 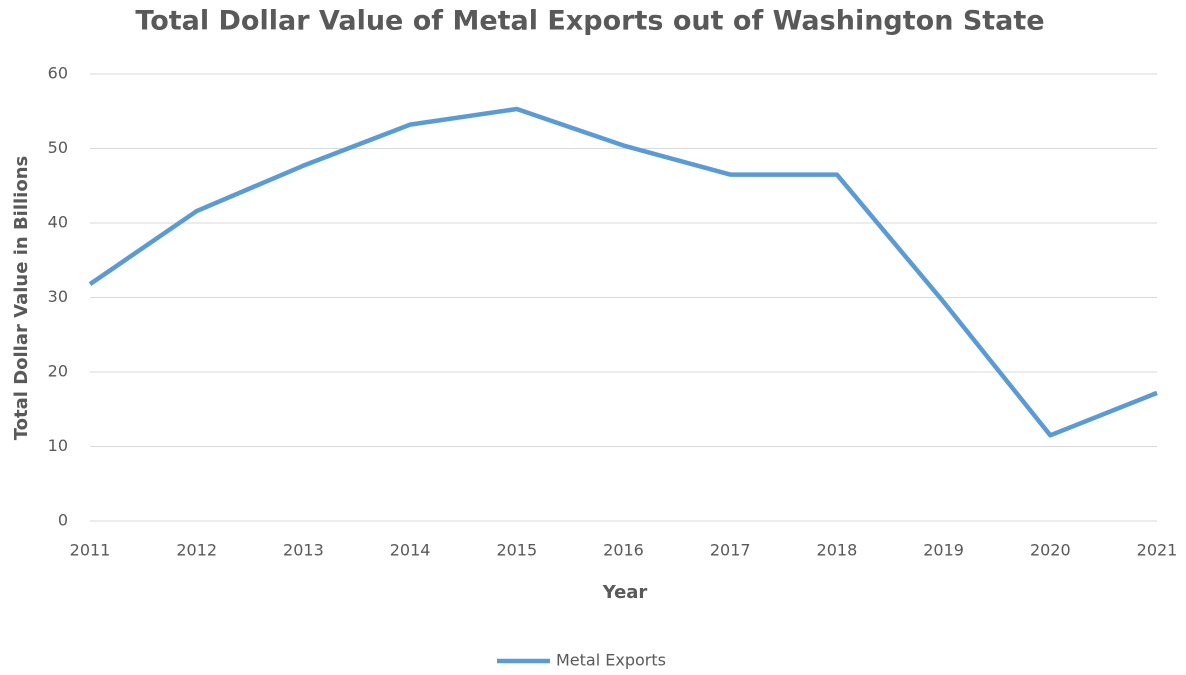 I want to click on x-tick-label: 2020, so click(x=1050, y=550).